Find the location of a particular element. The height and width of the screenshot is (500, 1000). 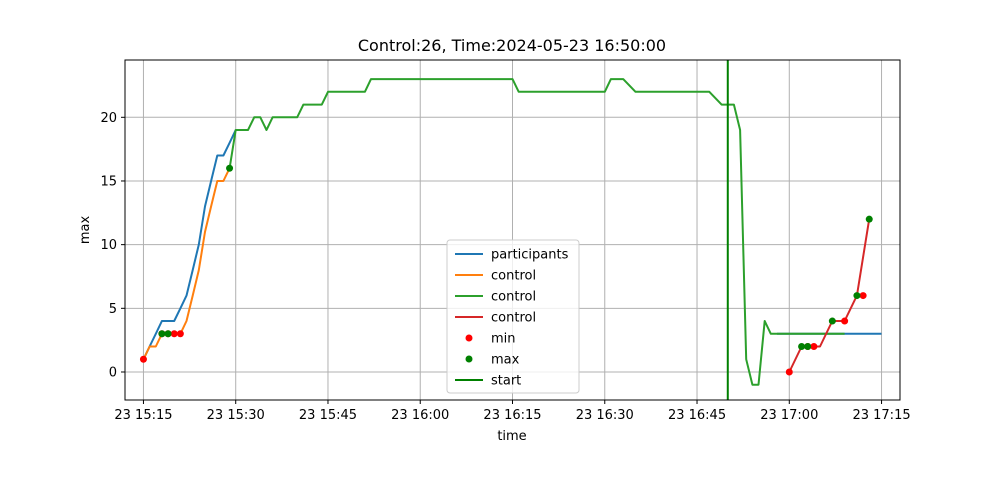

y-axis-label: max is located at coordinates (85, 230).